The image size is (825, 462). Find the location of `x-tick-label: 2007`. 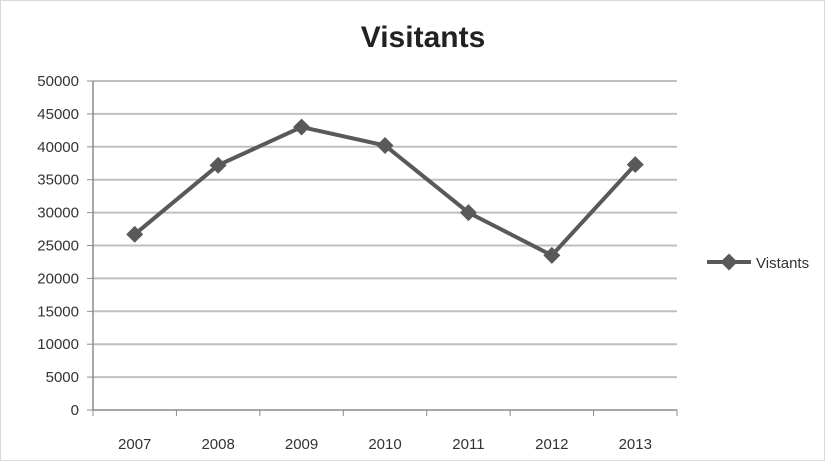

x-tick-label: 2007 is located at coordinates (134, 444).